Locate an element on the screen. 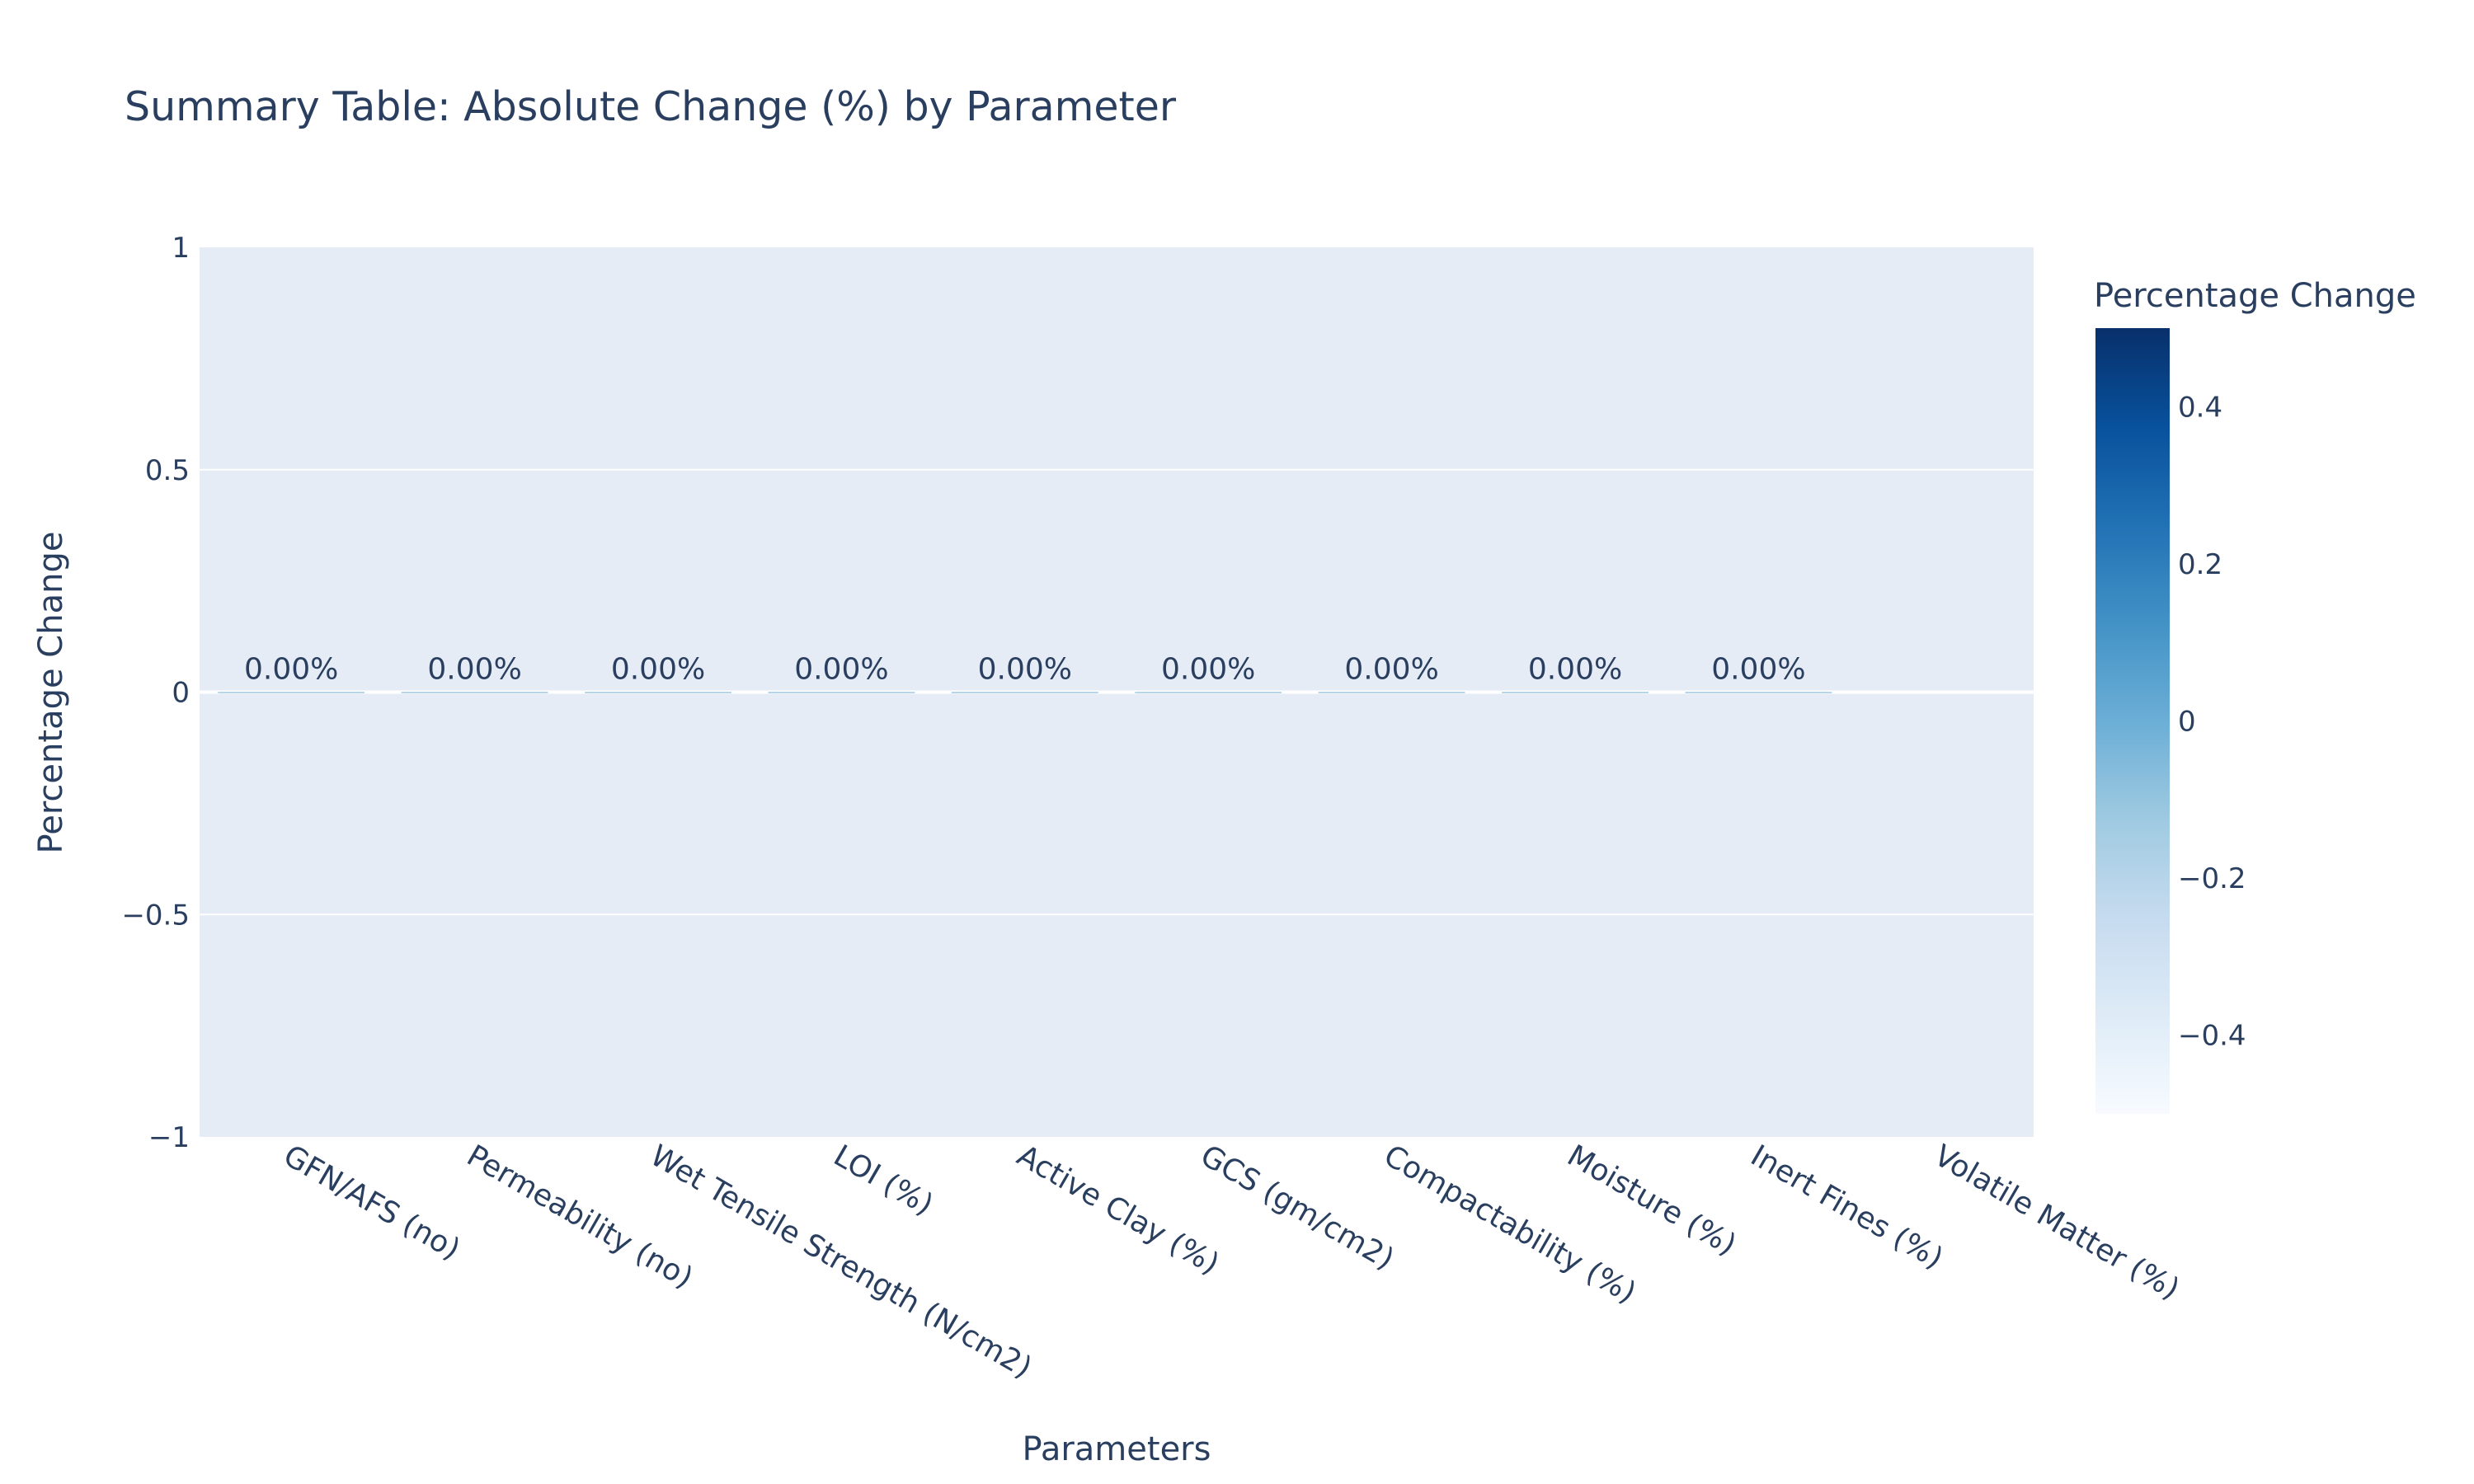 The height and width of the screenshot is (1484, 2474). x-tick-label: Inert Fines (%) is located at coordinates (1847, 1207).